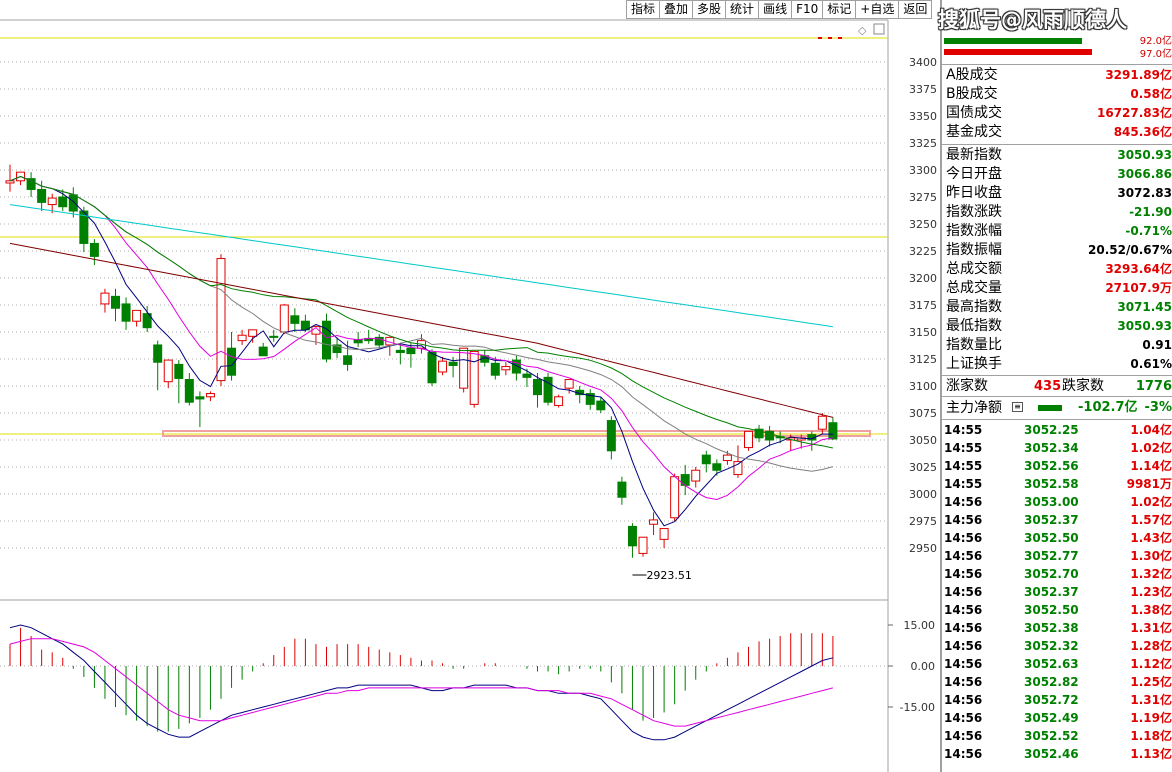 The width and height of the screenshot is (1172, 772). Describe the element at coordinates (1051, 718) in the screenshot. I see `trade-price: 3052.49` at that location.